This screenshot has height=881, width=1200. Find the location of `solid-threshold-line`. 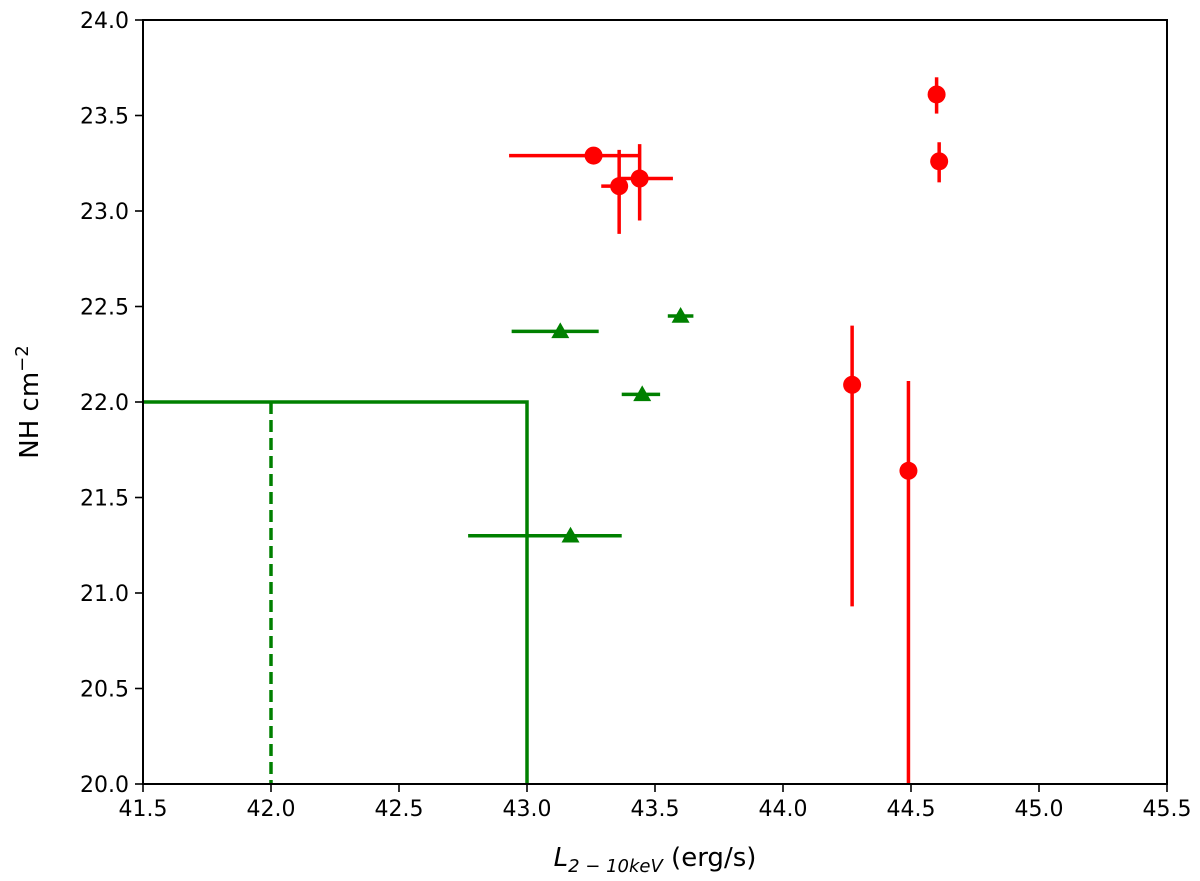

solid-threshold-line is located at coordinates (336, 592).